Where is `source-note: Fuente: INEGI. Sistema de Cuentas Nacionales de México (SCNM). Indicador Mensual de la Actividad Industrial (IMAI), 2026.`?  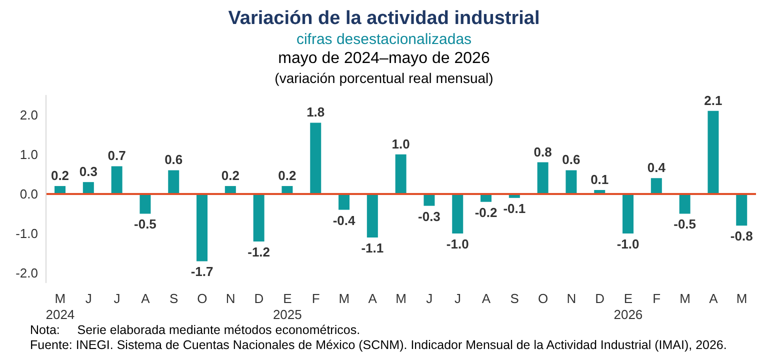
source-note: Fuente: INEGI. Sistema de Cuentas Nacionales de México (SCNM). Indicador Mensual de la Actividad Industrial (IMAI), 2026. is located at coordinates (378, 345).